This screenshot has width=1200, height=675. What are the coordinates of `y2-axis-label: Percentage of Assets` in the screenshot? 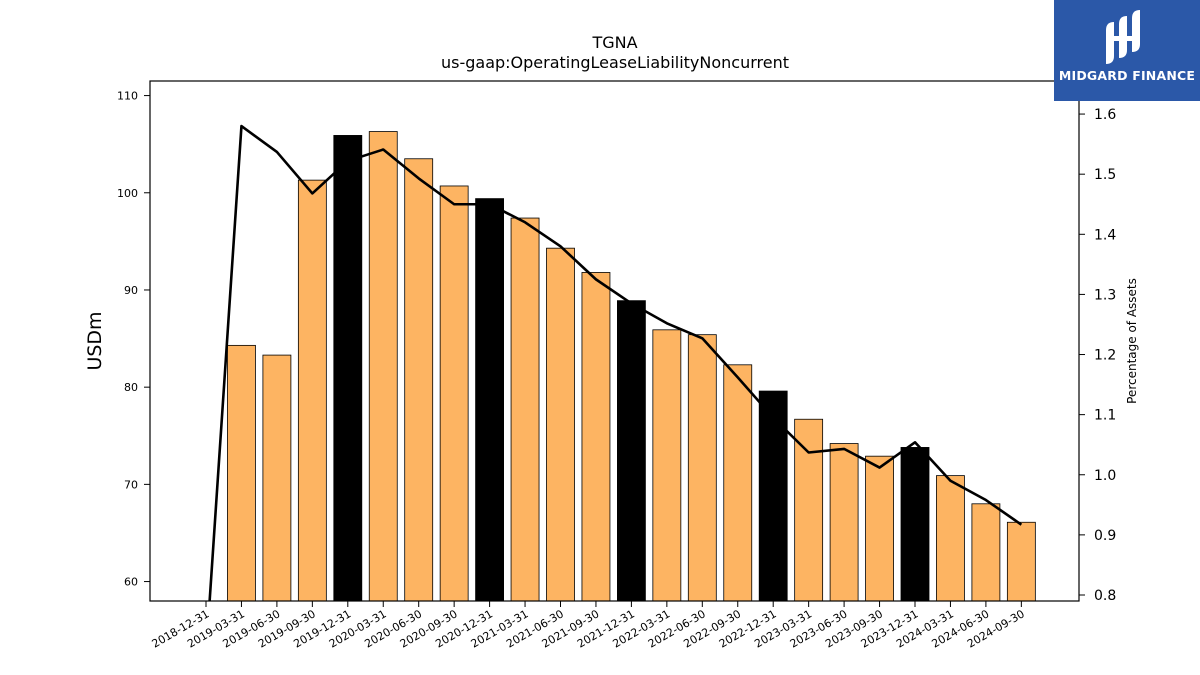 It's located at (1132, 341).